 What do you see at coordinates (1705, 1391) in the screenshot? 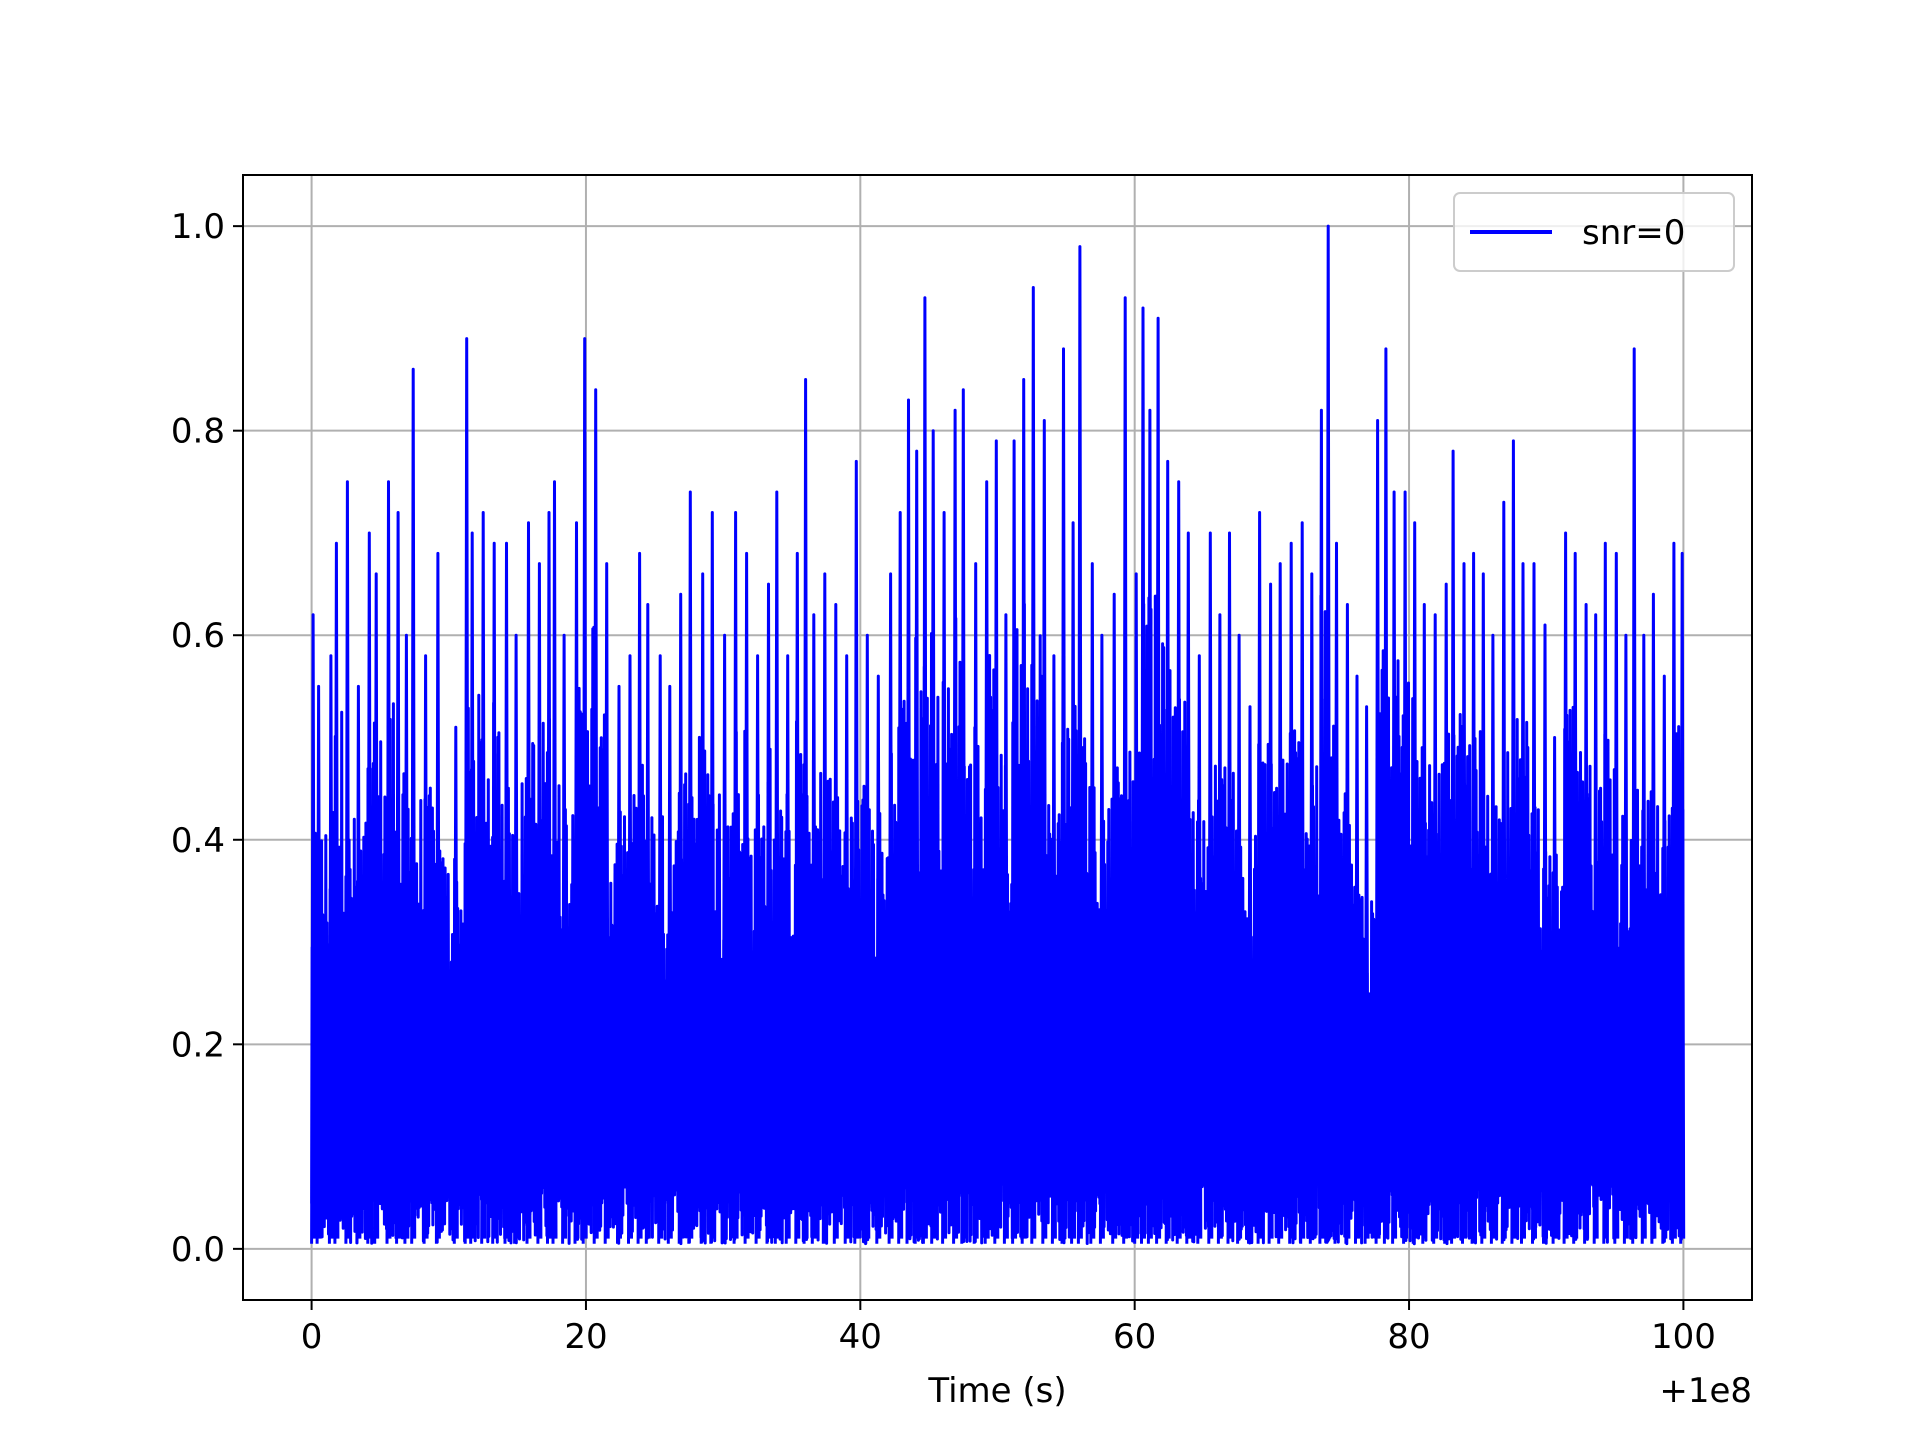
I see `x-axis-offset-label: +1e8` at bounding box center [1705, 1391].